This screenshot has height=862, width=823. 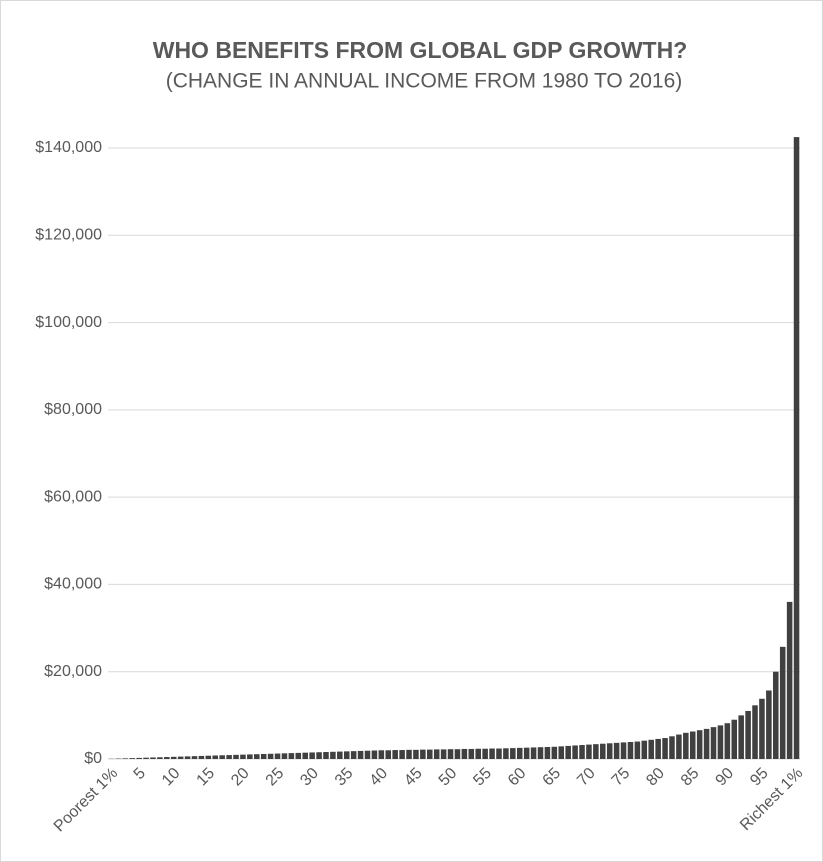 I want to click on y-tick-label: $20,000, so click(x=73, y=671).